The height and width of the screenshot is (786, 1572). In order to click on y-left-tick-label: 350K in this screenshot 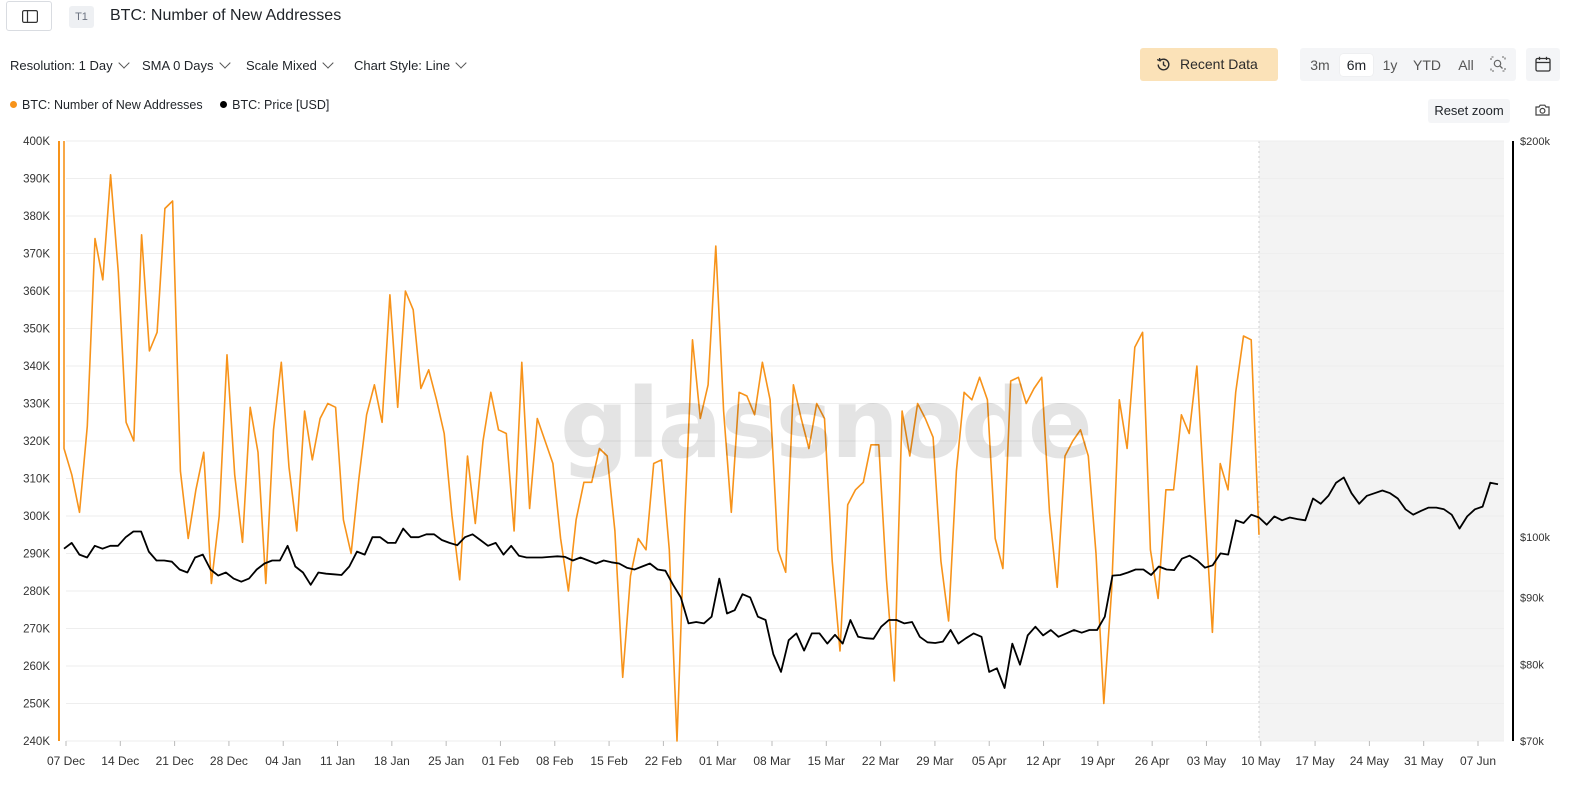, I will do `click(36, 330)`.